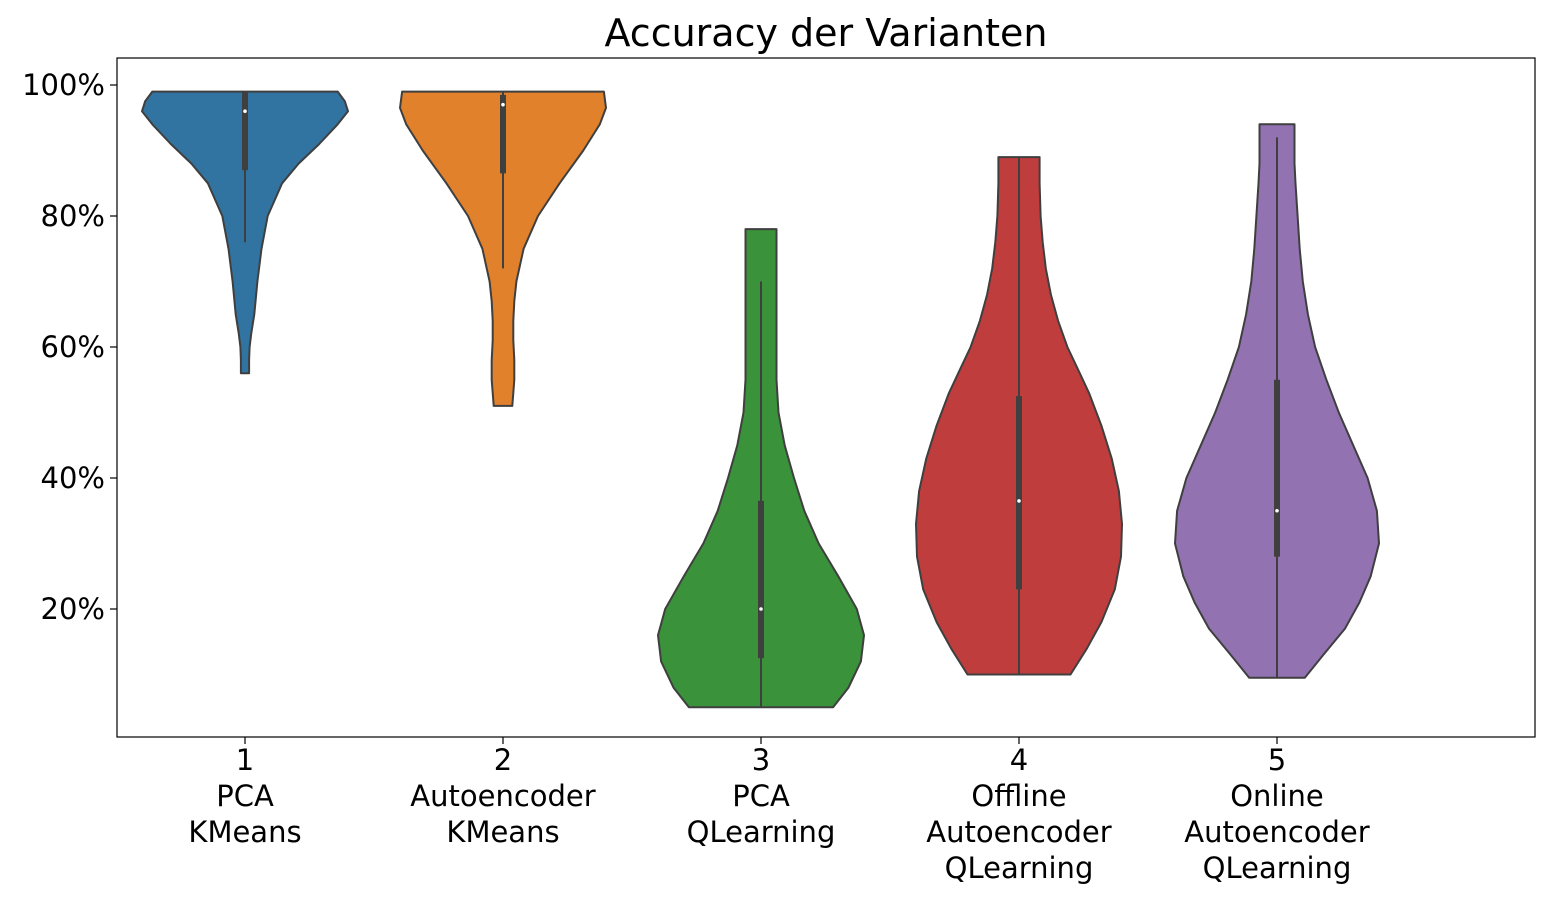  I want to click on x-tick-label: Offline, so click(1018, 796).